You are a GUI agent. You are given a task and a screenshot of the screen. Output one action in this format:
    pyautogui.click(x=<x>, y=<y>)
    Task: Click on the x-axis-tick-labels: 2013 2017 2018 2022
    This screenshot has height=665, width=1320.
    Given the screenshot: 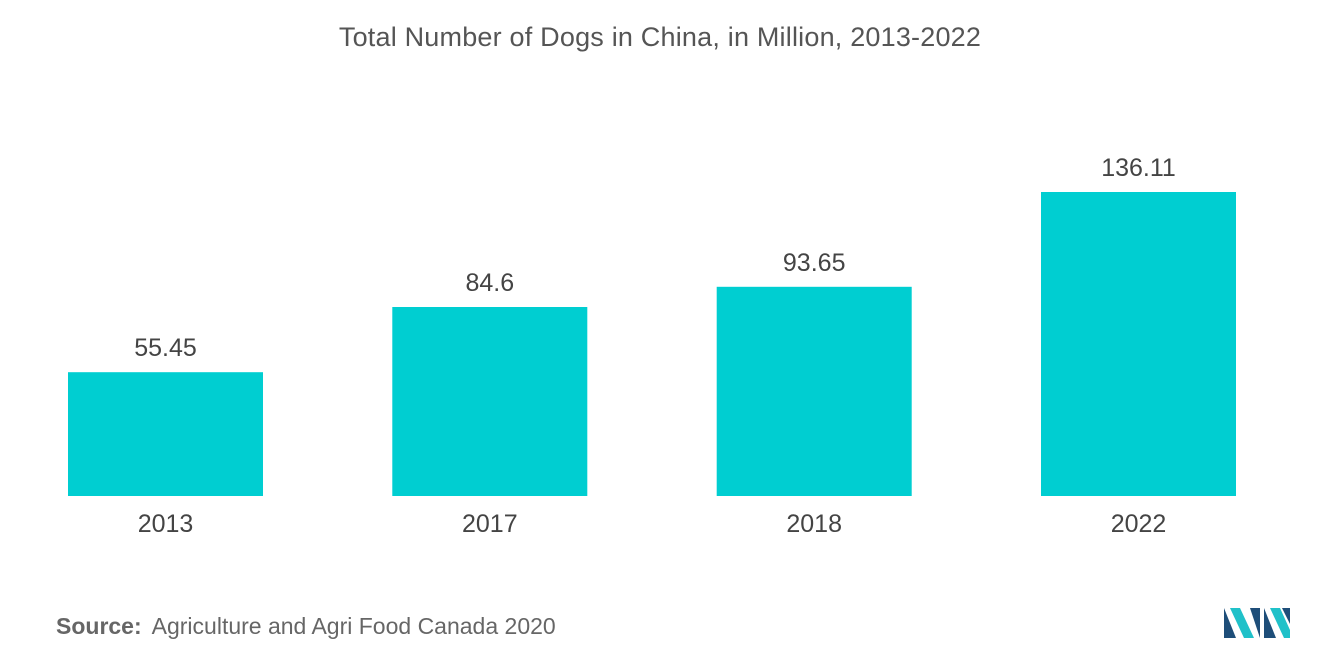 What is the action you would take?
    pyautogui.click(x=652, y=524)
    